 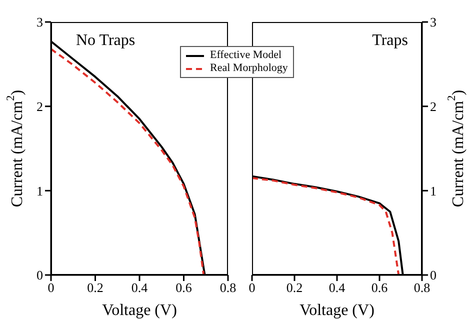 What do you see at coordinates (106, 41) in the screenshot?
I see `text: No Traps` at bounding box center [106, 41].